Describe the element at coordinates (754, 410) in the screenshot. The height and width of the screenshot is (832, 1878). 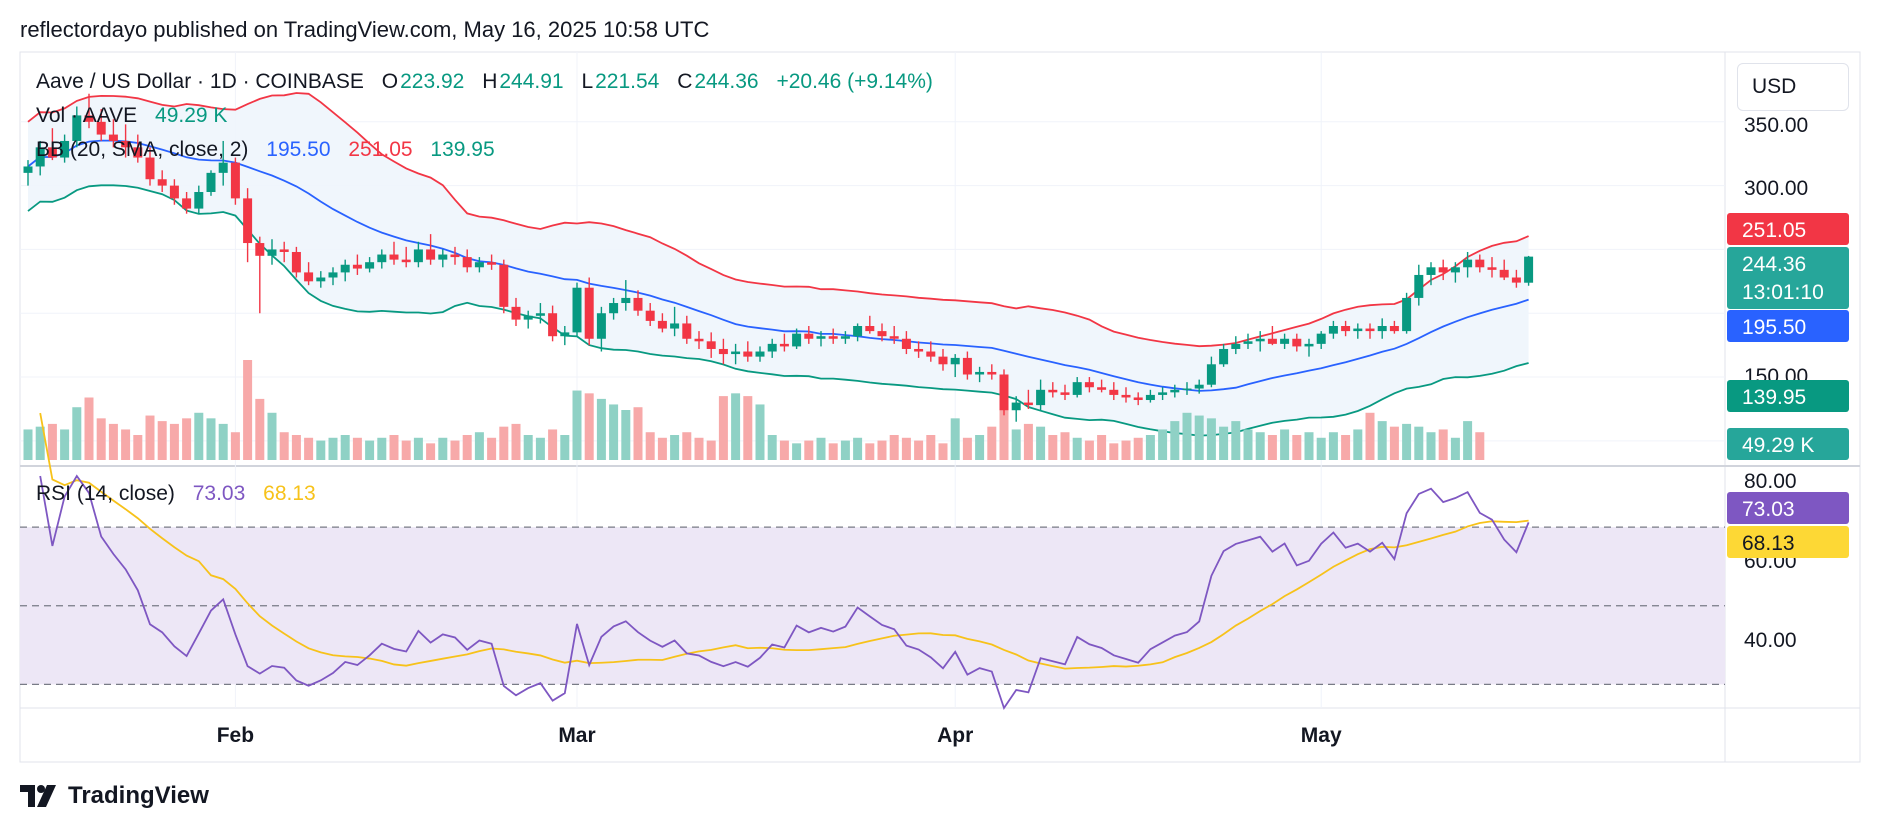
I see `volume-bars` at that location.